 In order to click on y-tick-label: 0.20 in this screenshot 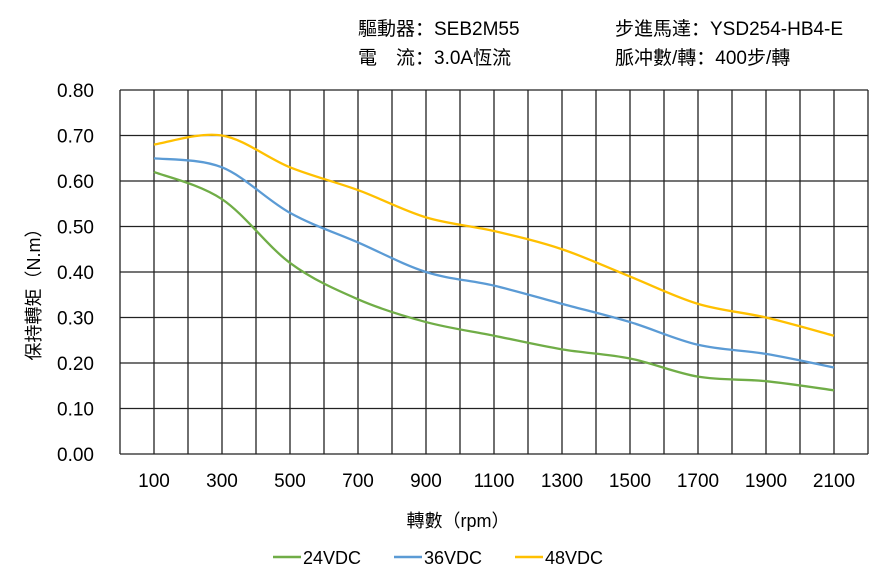, I will do `click(75, 364)`.